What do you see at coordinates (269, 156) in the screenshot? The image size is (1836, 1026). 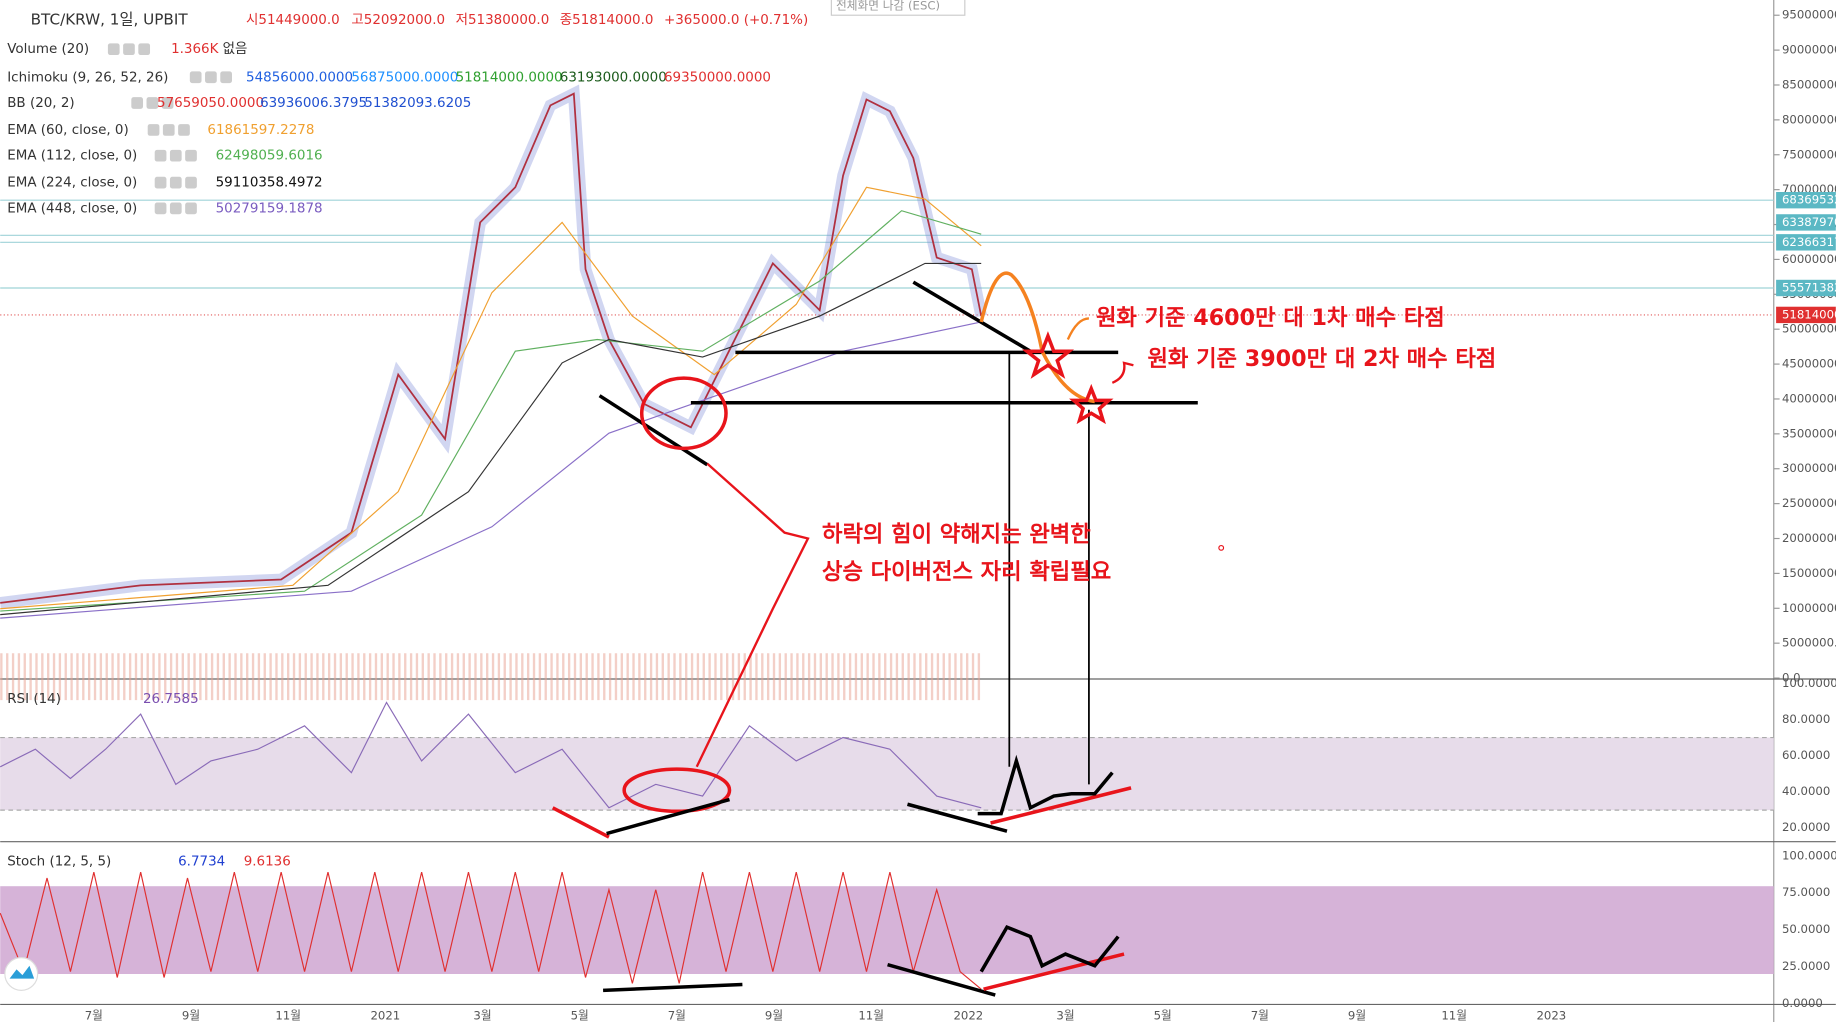 I see `indicator-value: 62498059.6016` at bounding box center [269, 156].